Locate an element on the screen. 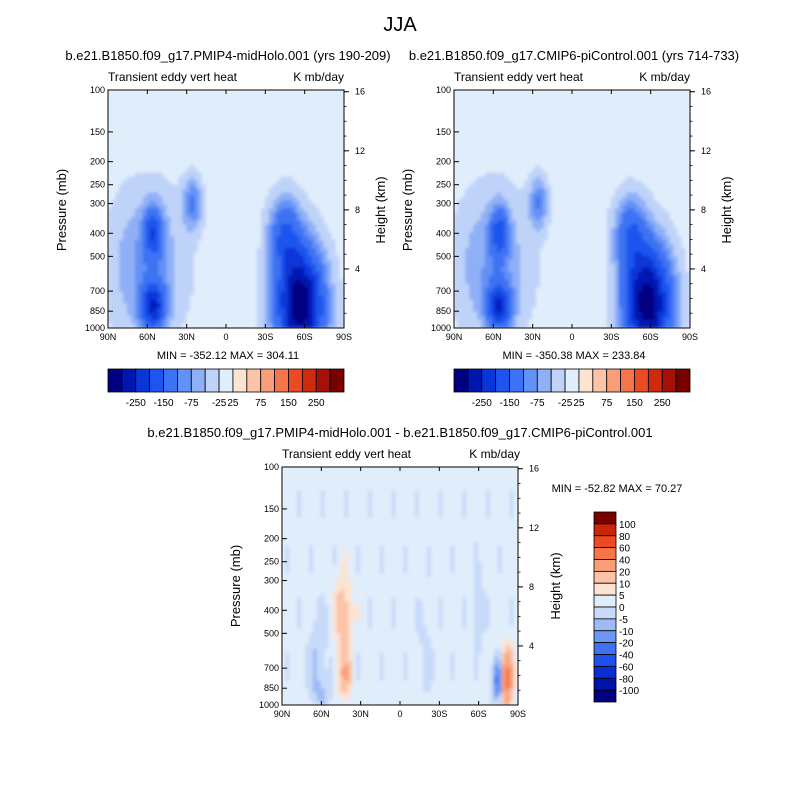 The image size is (800, 800). x-tick-label: 90S is located at coordinates (344, 337).